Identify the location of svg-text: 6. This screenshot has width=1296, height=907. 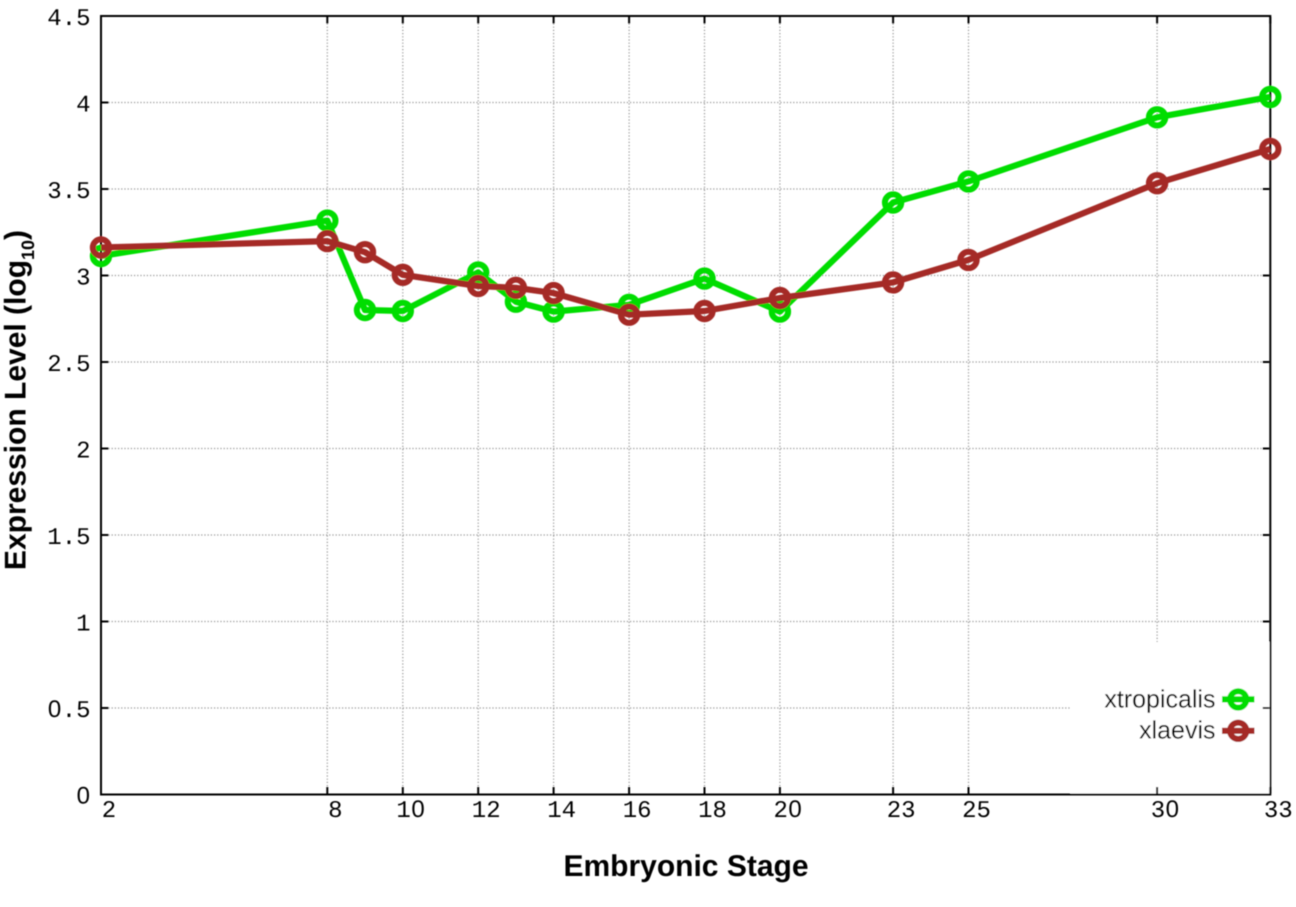
(644, 811).